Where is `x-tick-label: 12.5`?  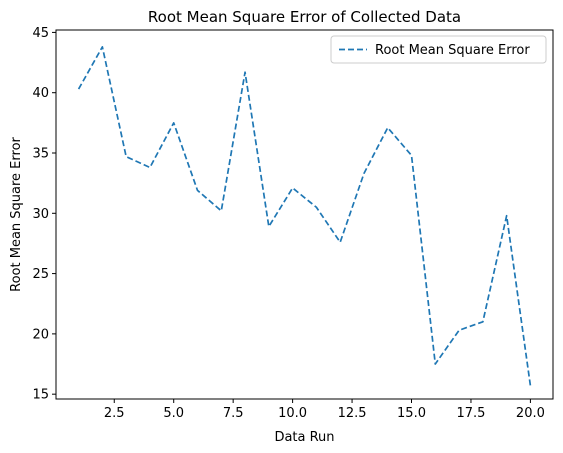 x-tick-label: 12.5 is located at coordinates (352, 413).